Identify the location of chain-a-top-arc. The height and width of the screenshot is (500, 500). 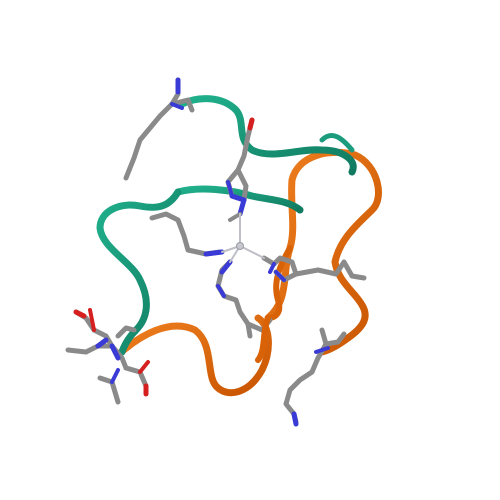
(267, 135).